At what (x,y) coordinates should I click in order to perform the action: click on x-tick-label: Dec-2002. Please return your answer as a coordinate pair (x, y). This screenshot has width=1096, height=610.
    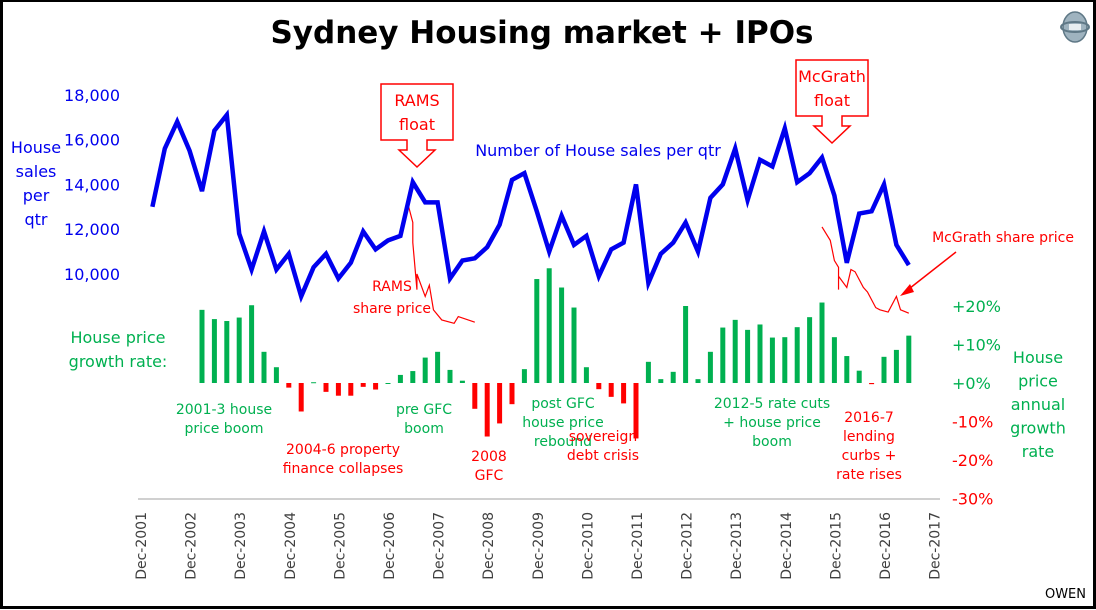
    Looking at the image, I should click on (192, 546).